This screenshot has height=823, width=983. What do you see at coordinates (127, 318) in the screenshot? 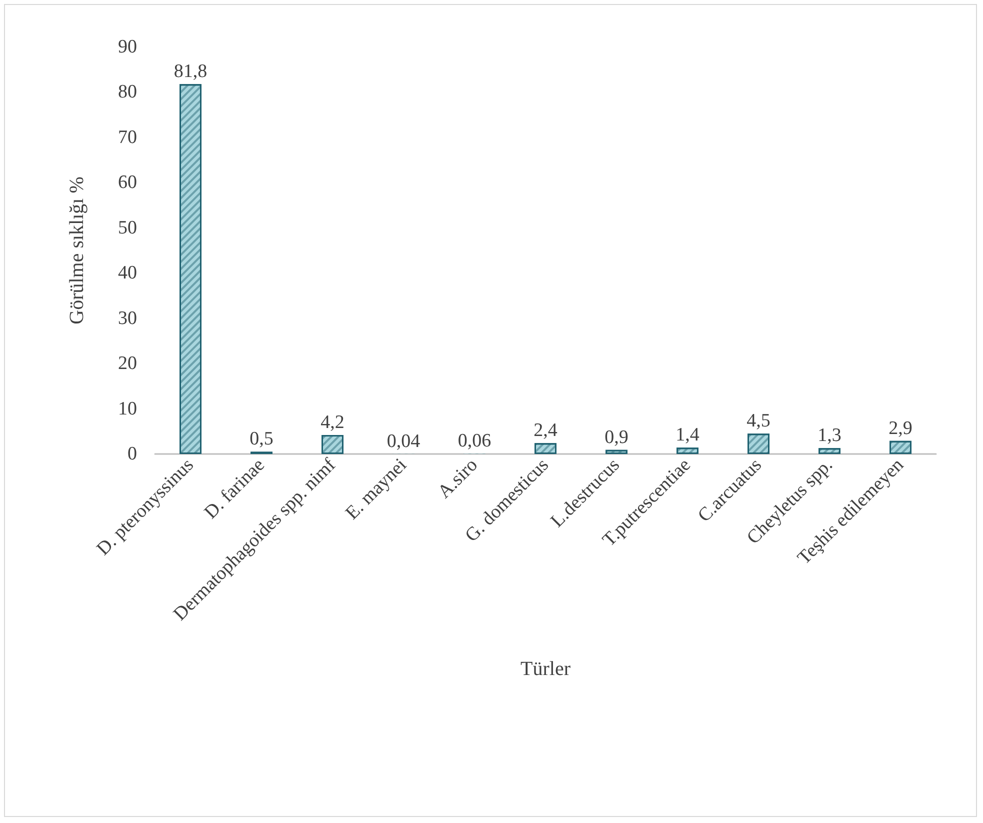
I see `y-tick-label: 30` at bounding box center [127, 318].